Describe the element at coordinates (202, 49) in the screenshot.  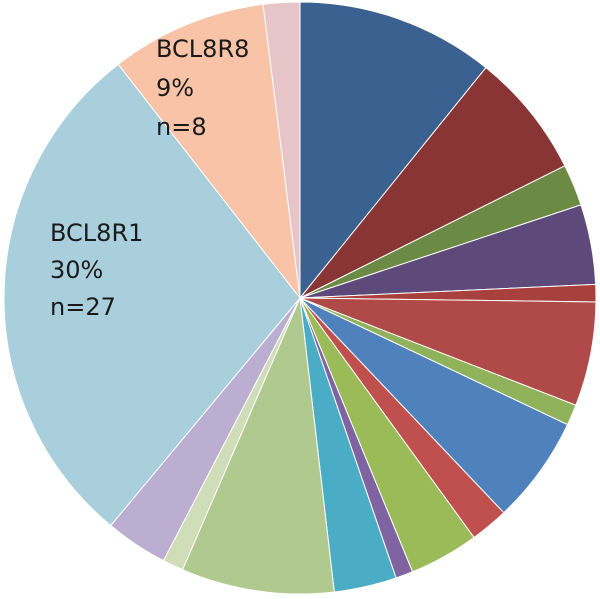
I see `label-bcl8r8-name: BCL8R8` at that location.